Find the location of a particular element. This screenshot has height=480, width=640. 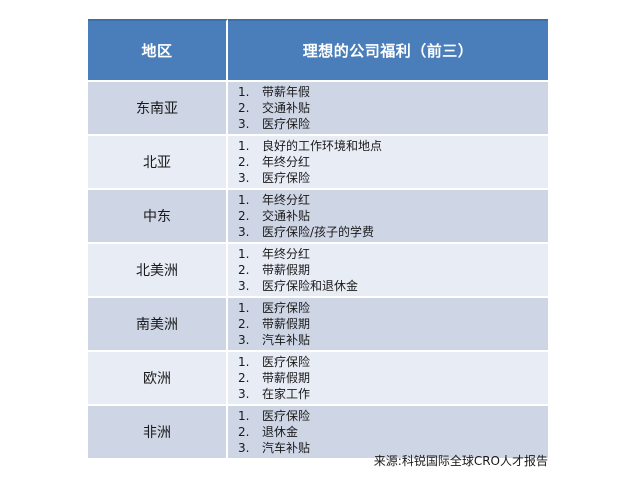

benefit-item-text: 医疗保险和退休金 is located at coordinates (310, 286).